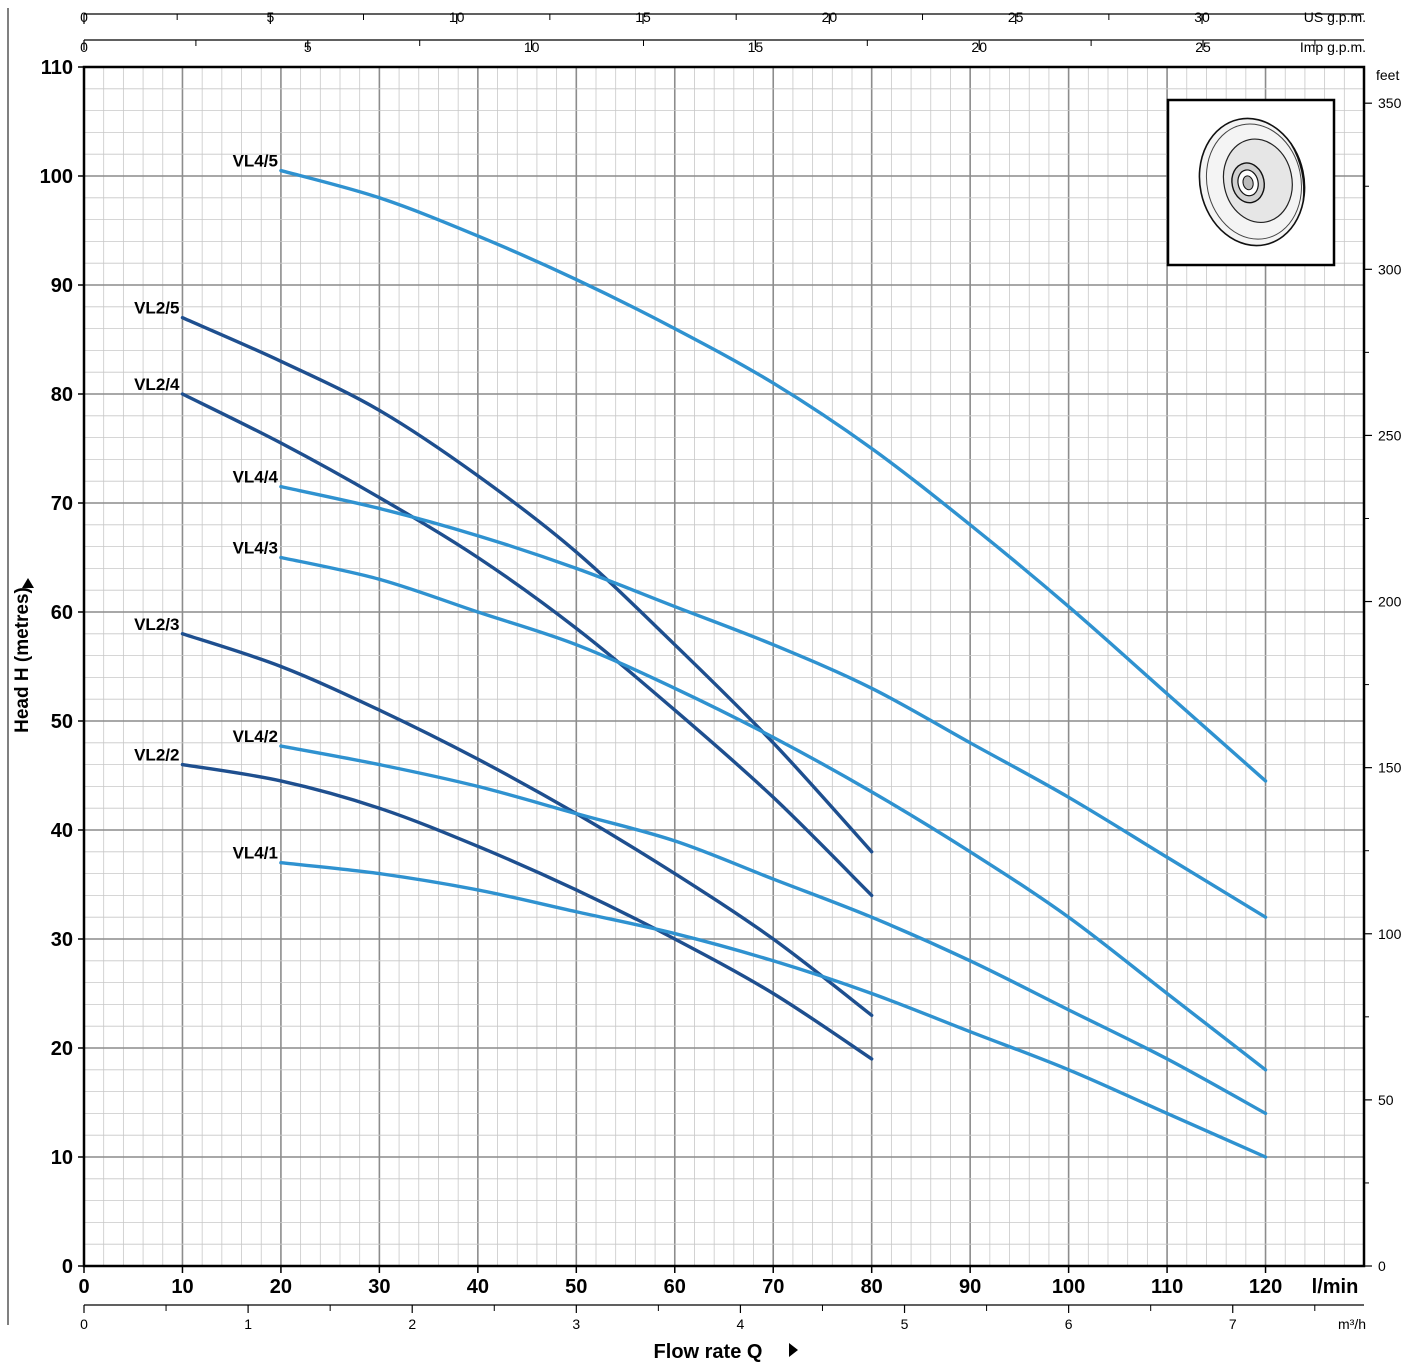 Image resolution: width=1423 pixels, height=1367 pixels. What do you see at coordinates (793, 1350) in the screenshot?
I see `x-axis-arrow-icon` at bounding box center [793, 1350].